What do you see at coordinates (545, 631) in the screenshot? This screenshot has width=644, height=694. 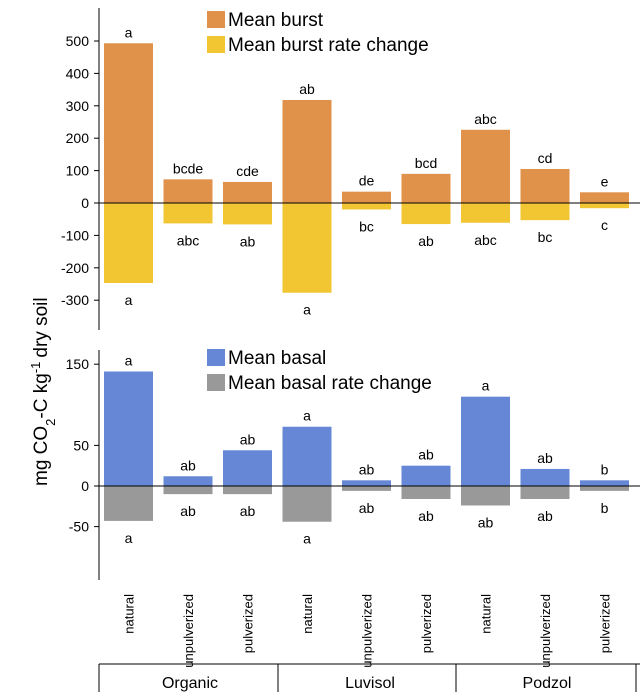 I see `category-label-7: unpulverized` at bounding box center [545, 631].